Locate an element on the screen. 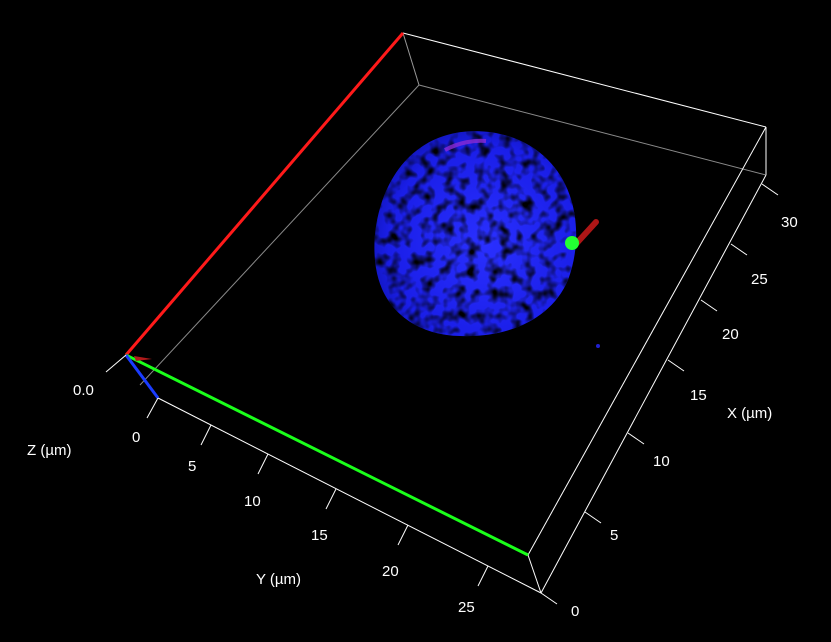 This screenshot has height=642, width=831. y-tick-label: 20 is located at coordinates (390, 571).